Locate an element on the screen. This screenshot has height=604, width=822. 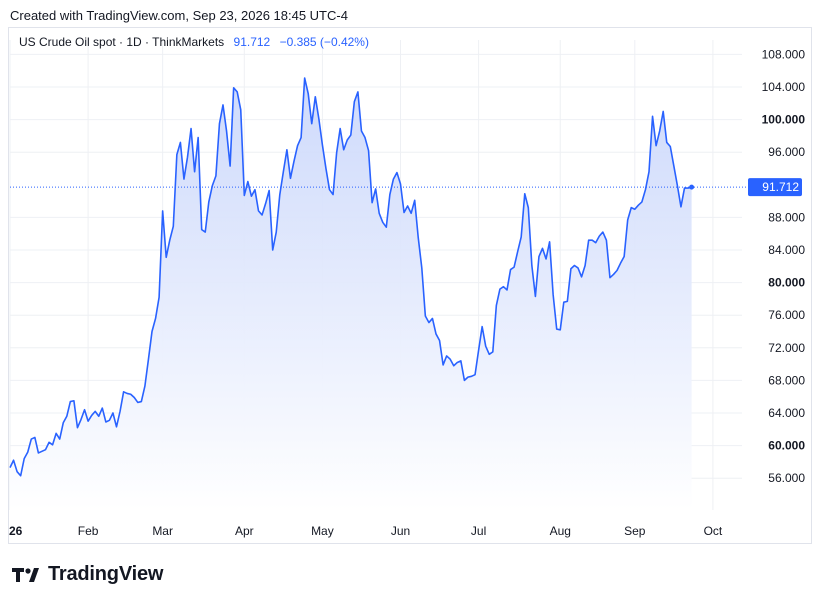
y-tick-label: 72.000 is located at coordinates (786, 348).